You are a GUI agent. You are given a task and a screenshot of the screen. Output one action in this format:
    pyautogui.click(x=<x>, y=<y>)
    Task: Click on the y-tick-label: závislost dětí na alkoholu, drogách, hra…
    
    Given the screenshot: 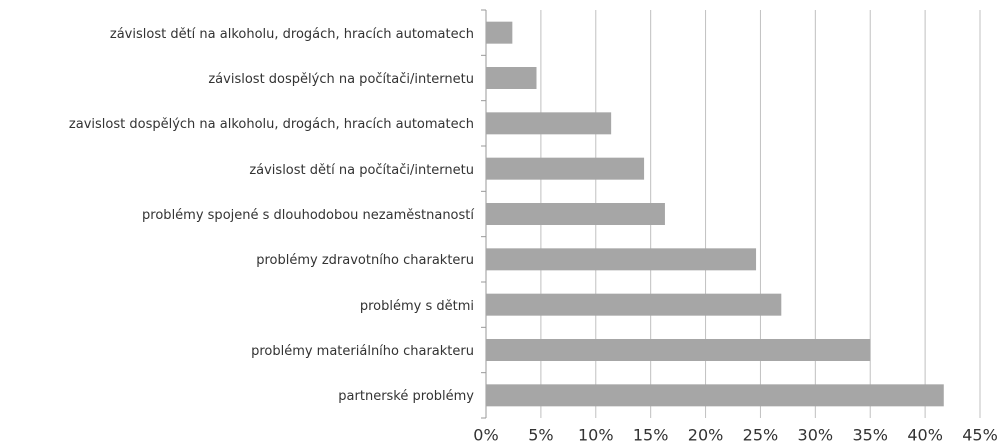 What is the action you would take?
    pyautogui.click(x=291, y=34)
    